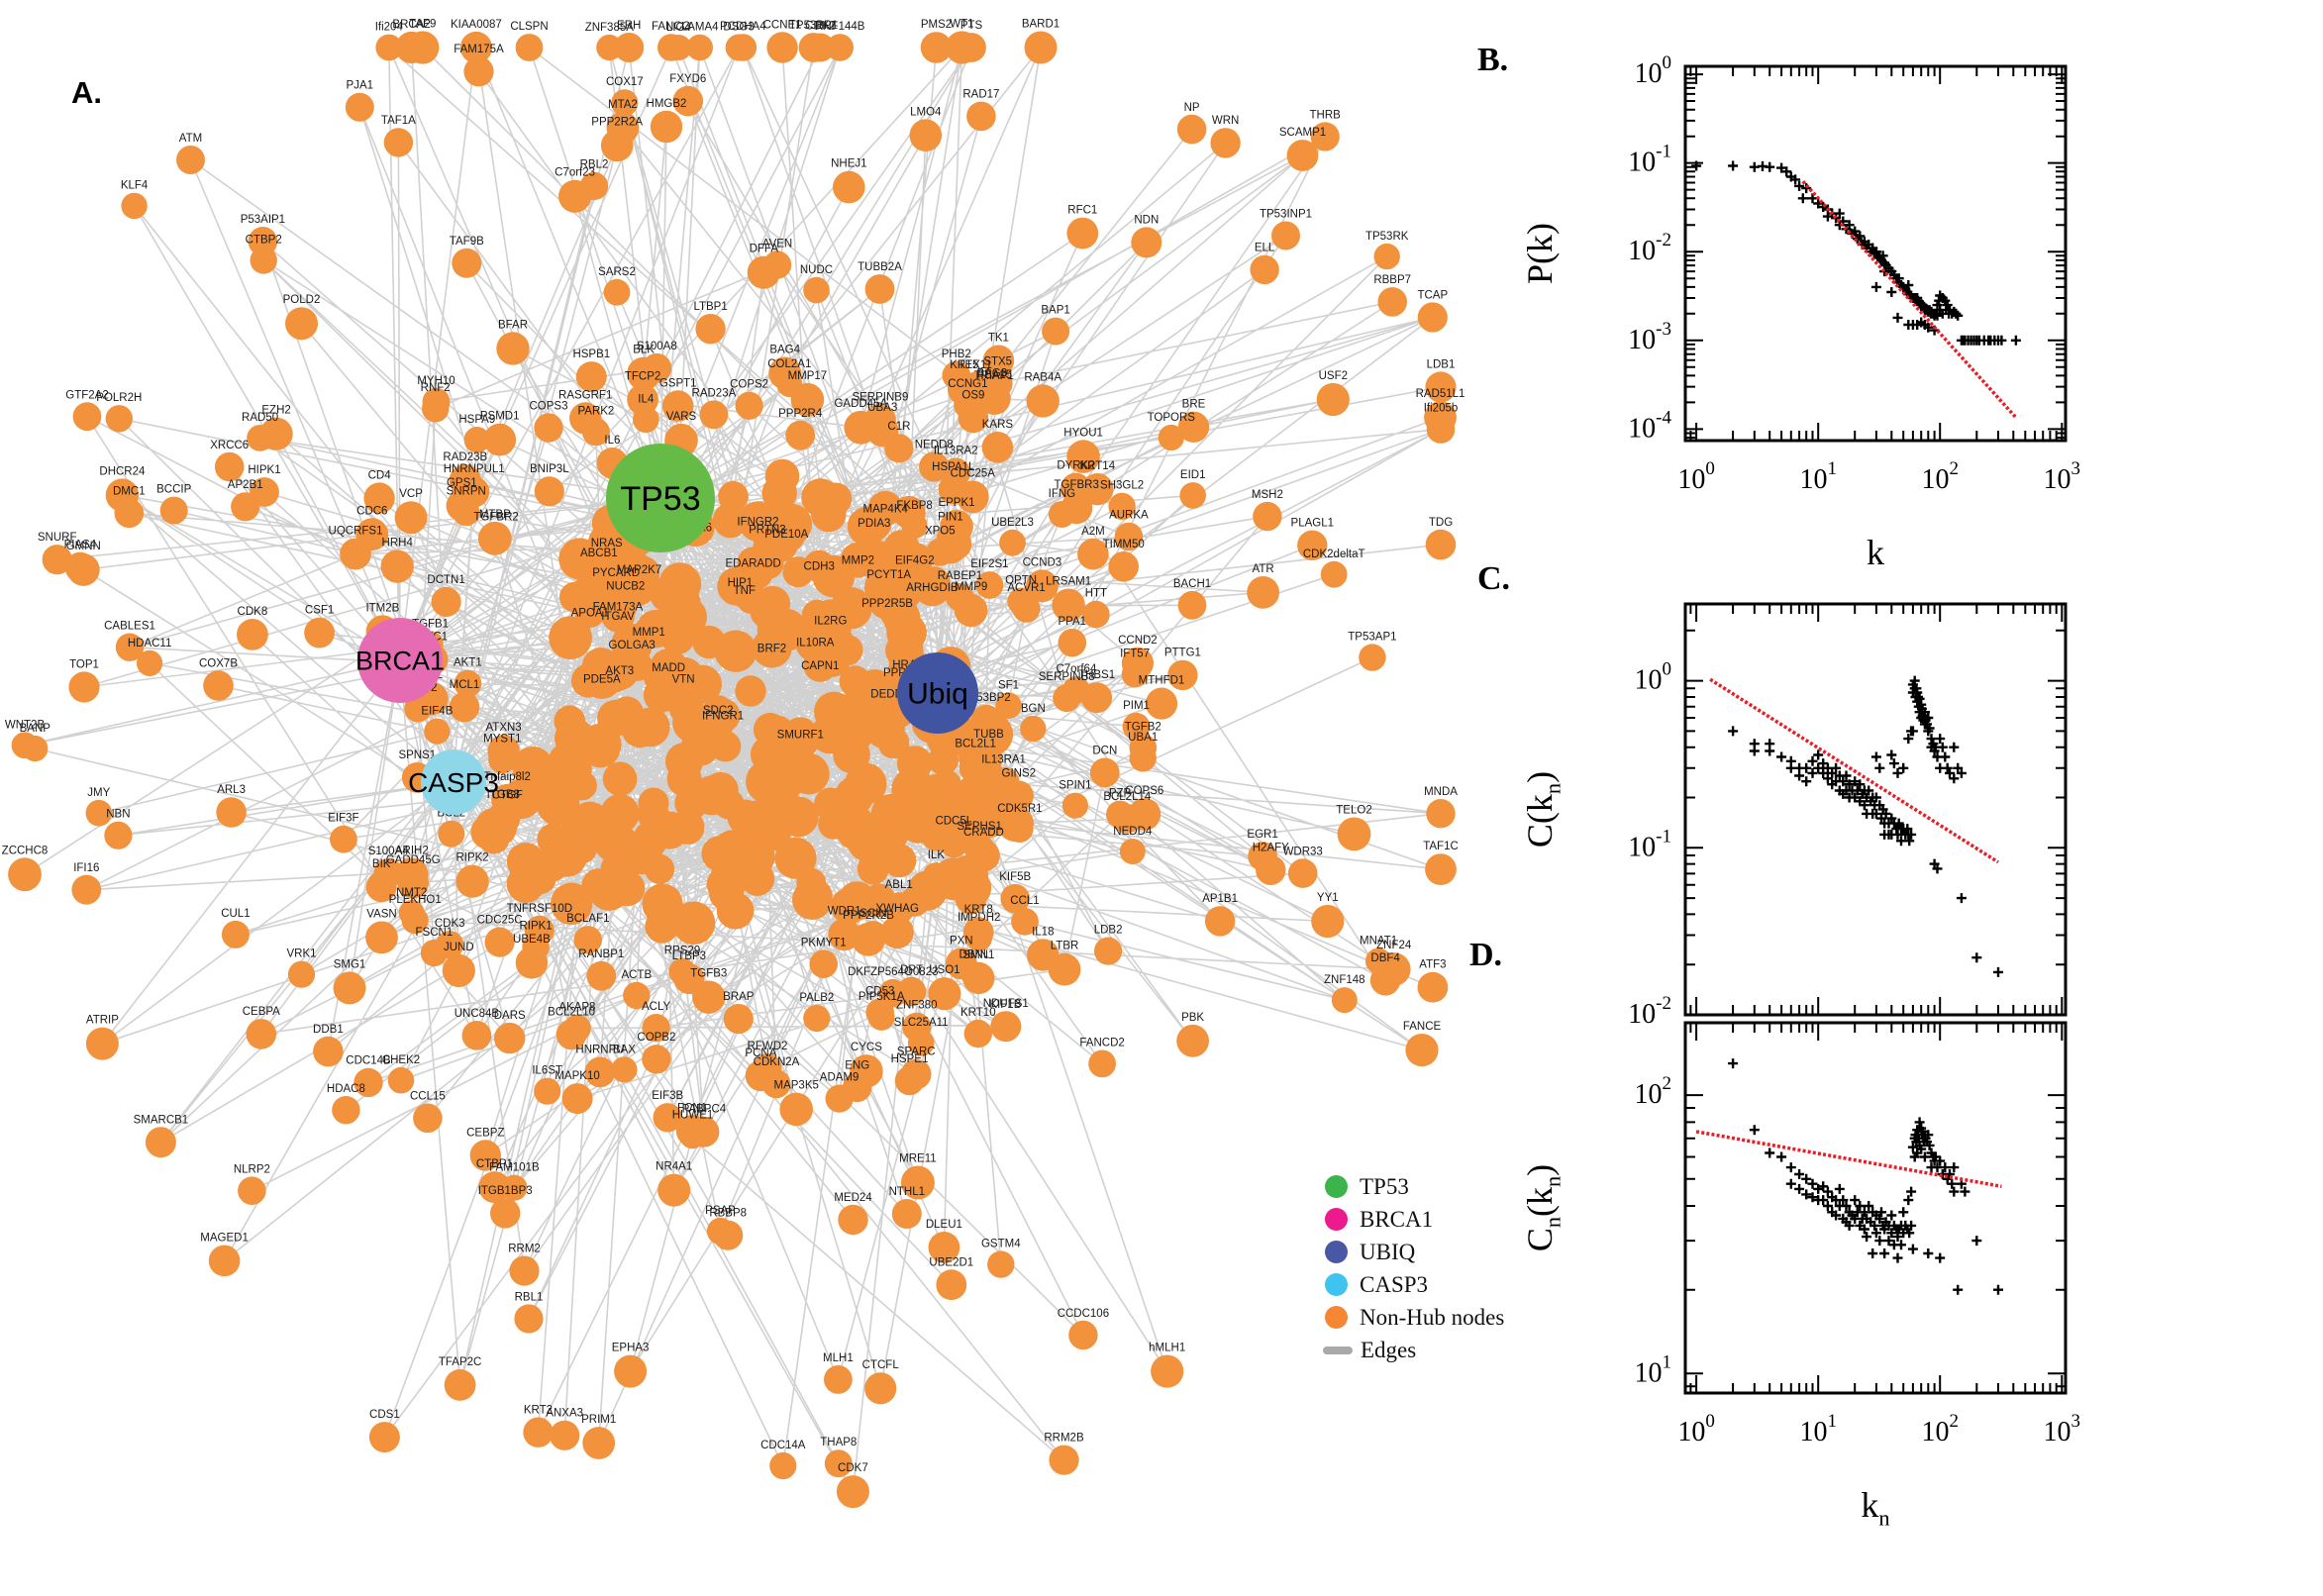 Image resolution: width=2323 pixels, height=1596 pixels. I want to click on network-node-label: DBNL, so click(975, 955).